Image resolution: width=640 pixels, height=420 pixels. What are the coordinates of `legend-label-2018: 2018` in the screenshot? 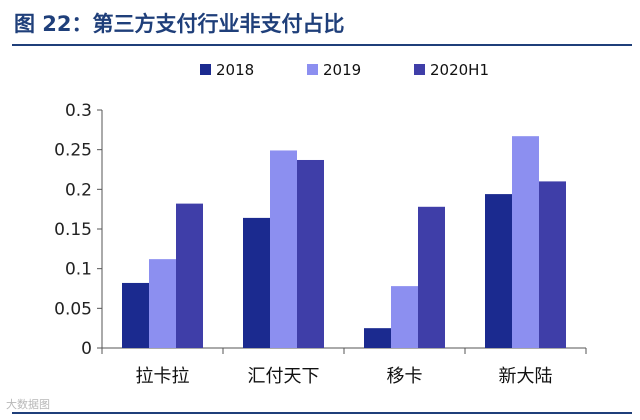 It's located at (235, 70).